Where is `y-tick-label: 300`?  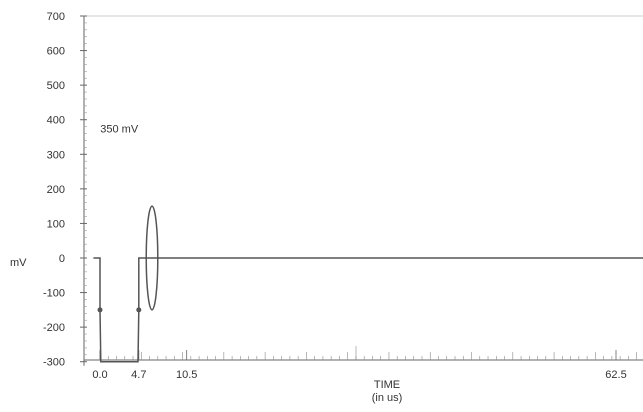
y-tick-label: 300 is located at coordinates (56, 155).